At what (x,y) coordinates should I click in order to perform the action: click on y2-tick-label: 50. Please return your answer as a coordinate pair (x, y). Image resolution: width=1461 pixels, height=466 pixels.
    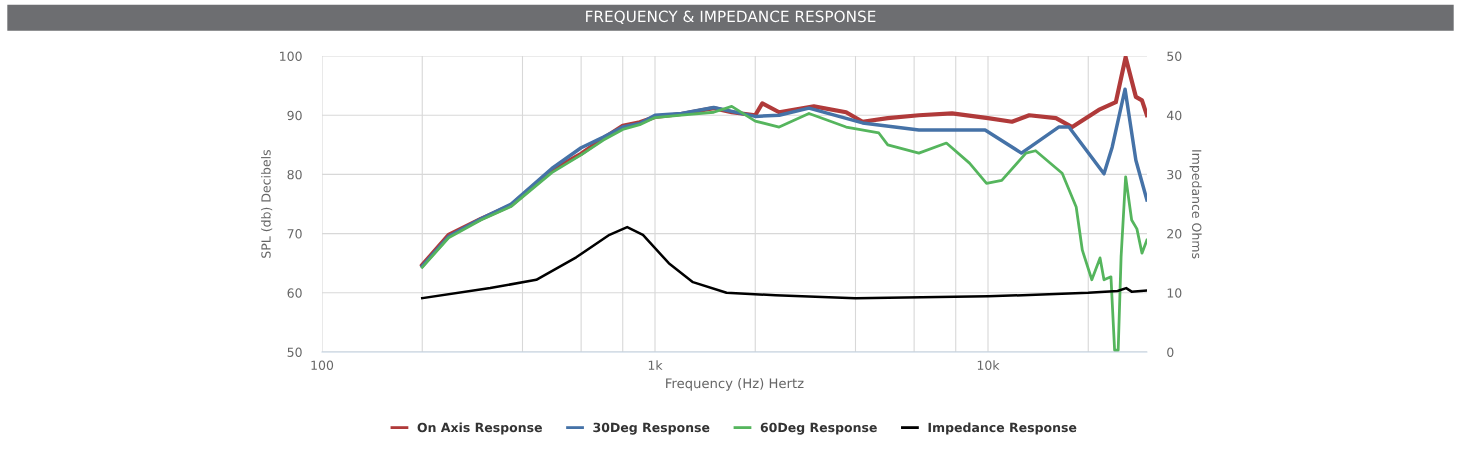
    Looking at the image, I should click on (1174, 56).